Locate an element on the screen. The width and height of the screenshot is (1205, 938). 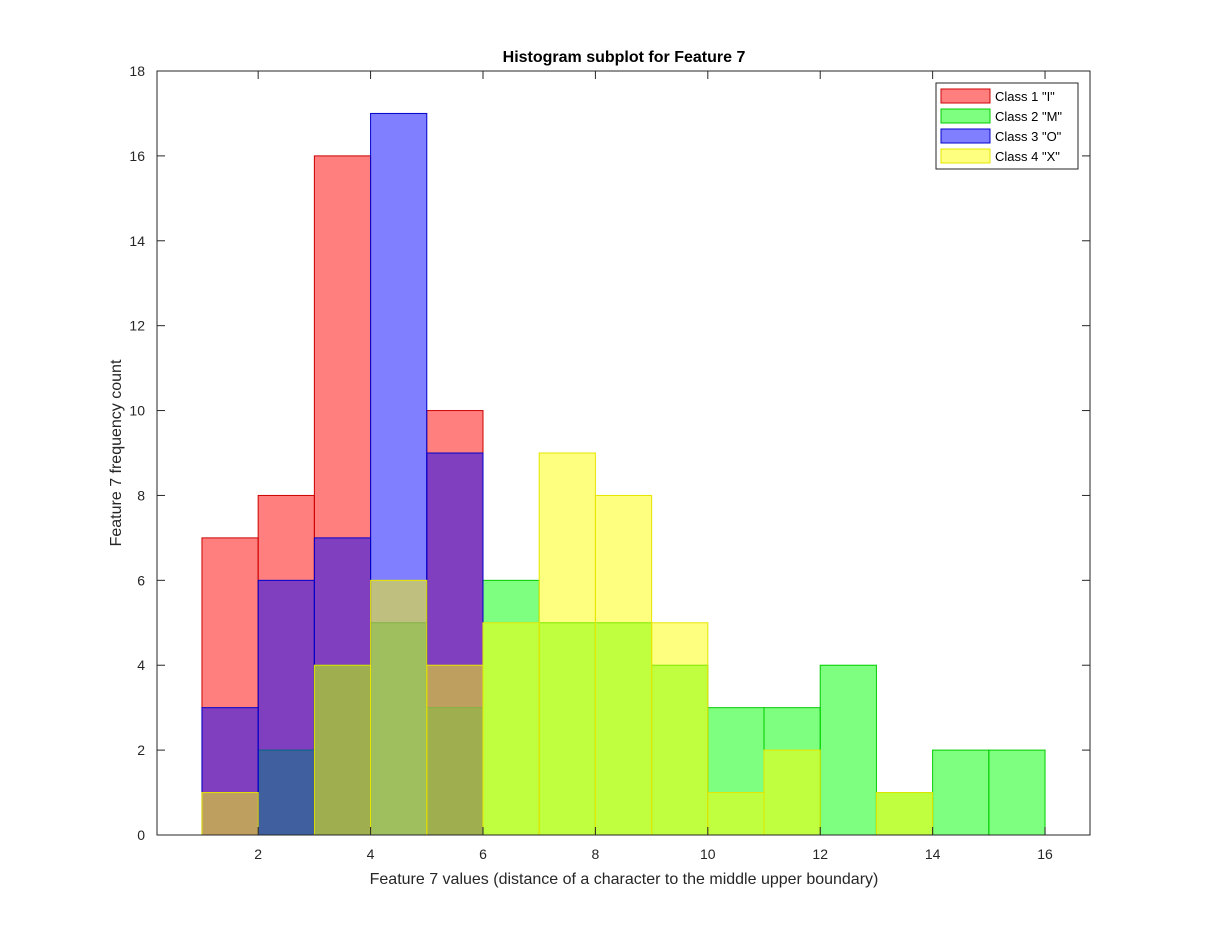
legend-item: Class 2 "M" is located at coordinates (1001, 116).